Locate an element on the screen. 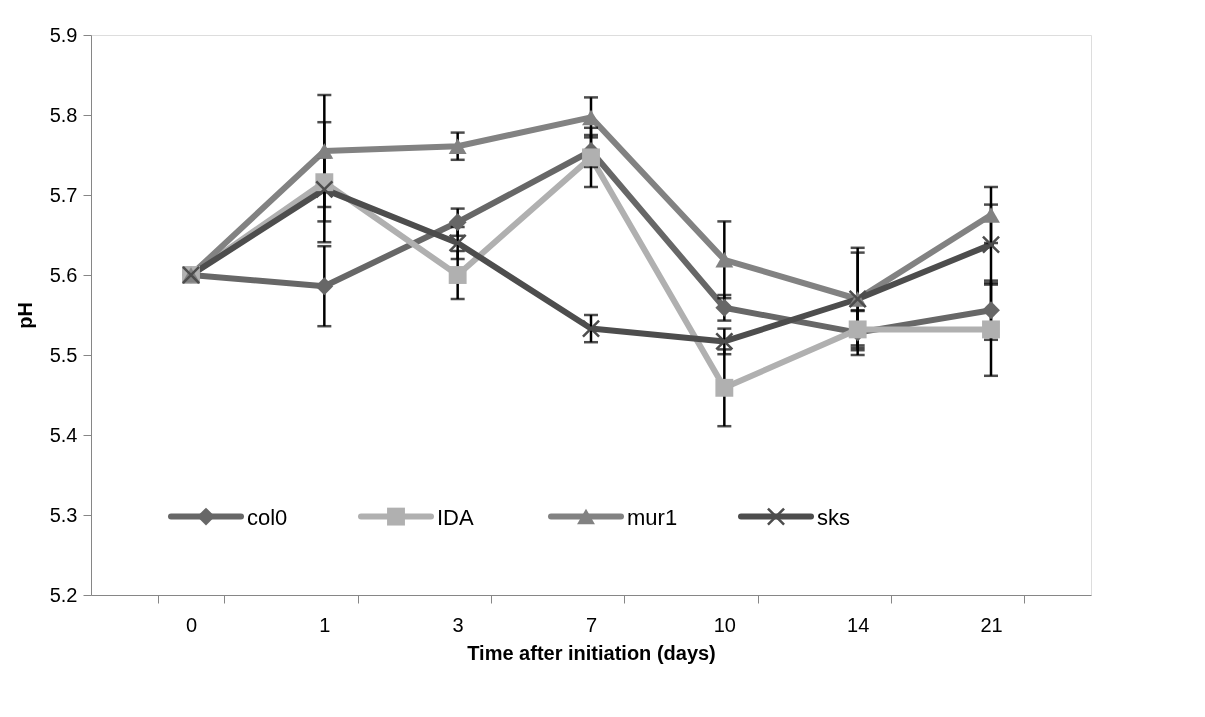 This screenshot has height=717, width=1205. y-tick-label: 5.5 is located at coordinates (63, 354).